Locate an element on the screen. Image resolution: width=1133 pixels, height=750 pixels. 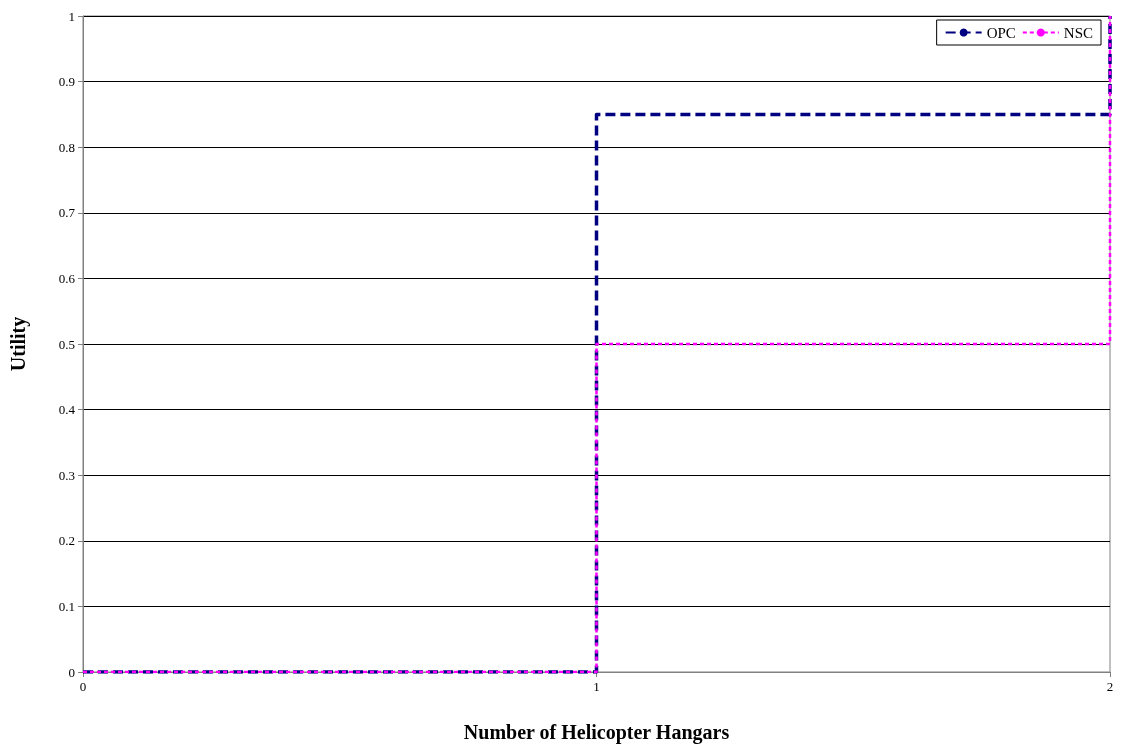
y-tick-label: 0.9 is located at coordinates (66, 82).